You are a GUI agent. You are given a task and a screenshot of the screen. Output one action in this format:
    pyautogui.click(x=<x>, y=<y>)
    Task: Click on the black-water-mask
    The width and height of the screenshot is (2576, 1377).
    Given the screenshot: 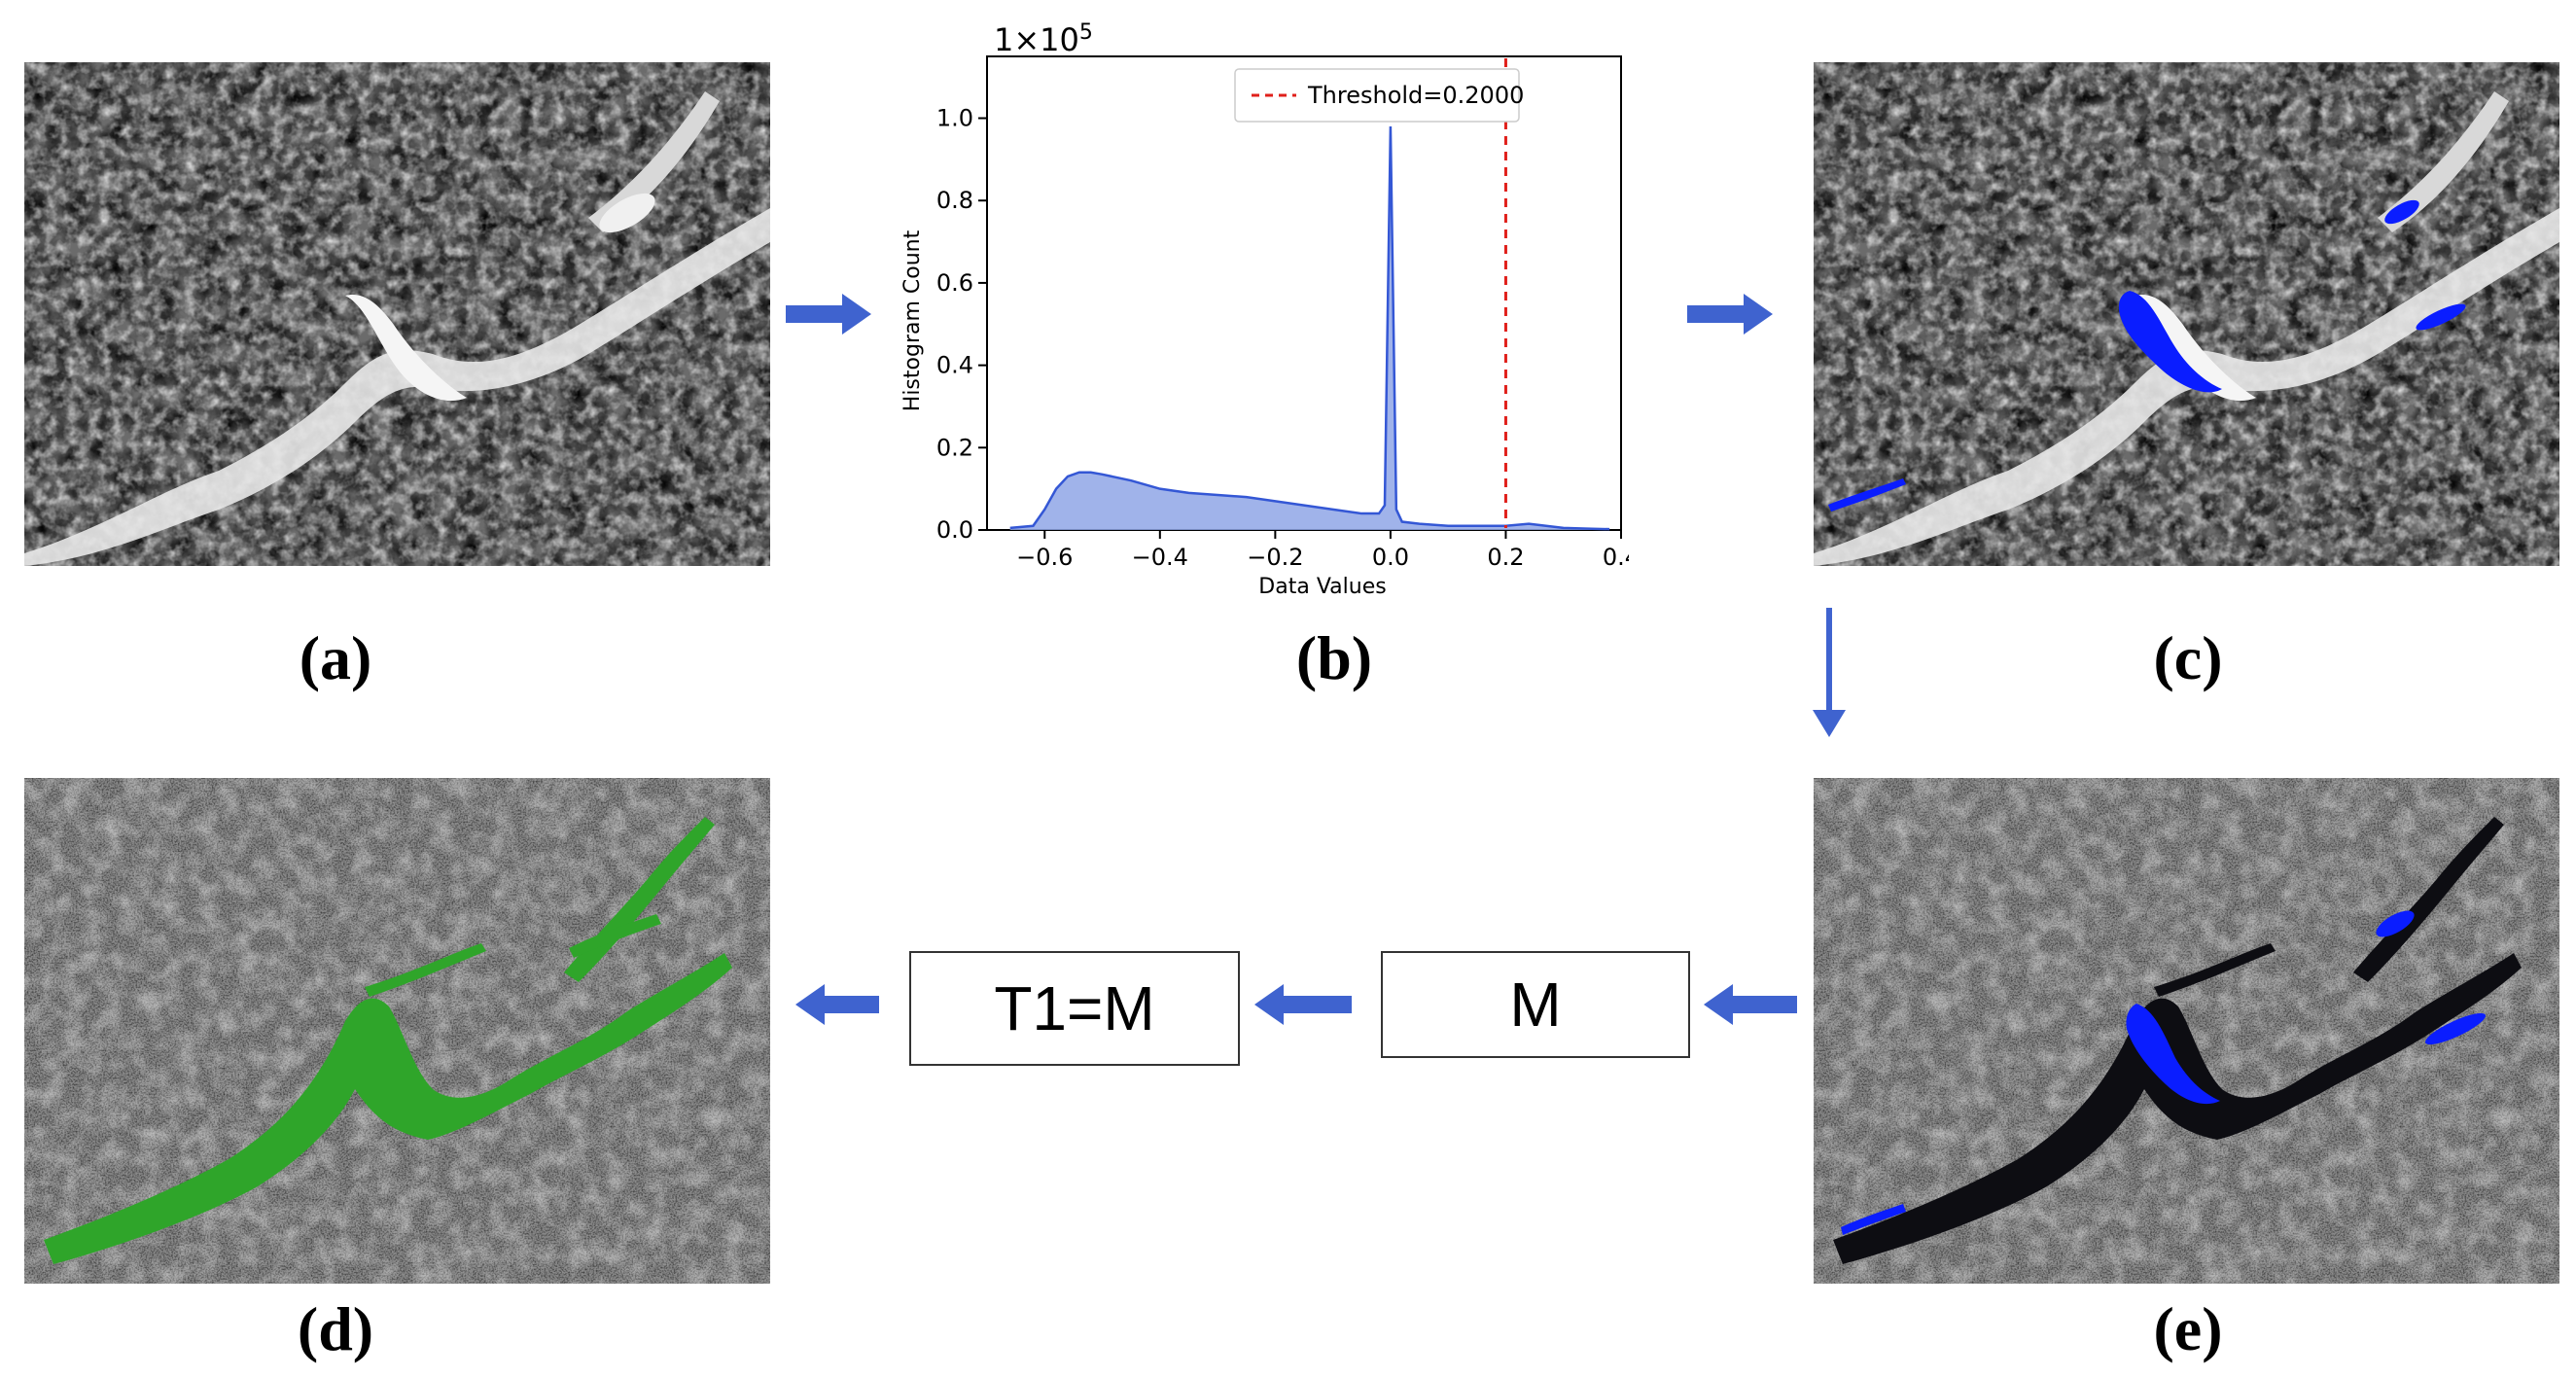 What is the action you would take?
    pyautogui.click(x=2178, y=1040)
    